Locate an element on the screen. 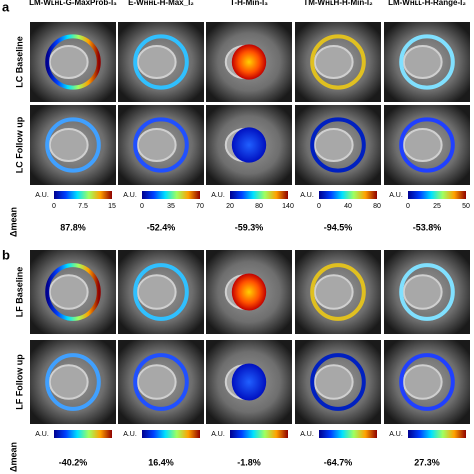 This screenshot has height=474, width=474. delta-value: -53.8% is located at coordinates (427, 227).